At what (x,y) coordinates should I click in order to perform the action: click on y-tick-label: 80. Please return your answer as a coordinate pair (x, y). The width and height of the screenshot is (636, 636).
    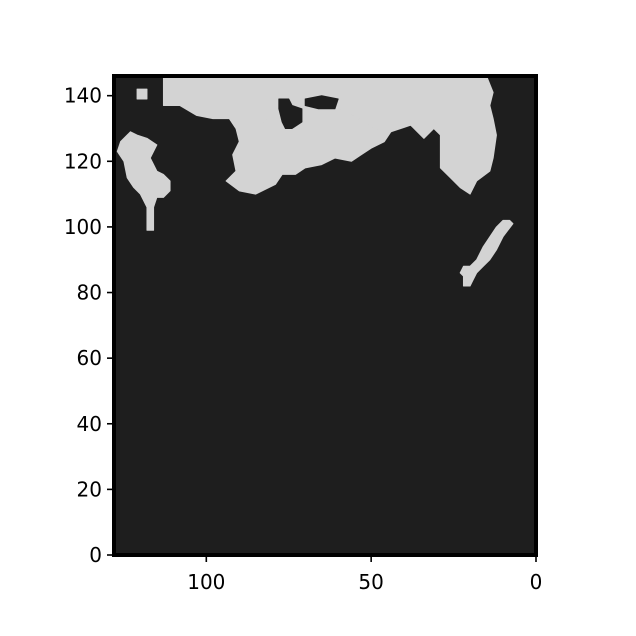
    Looking at the image, I should click on (89, 293).